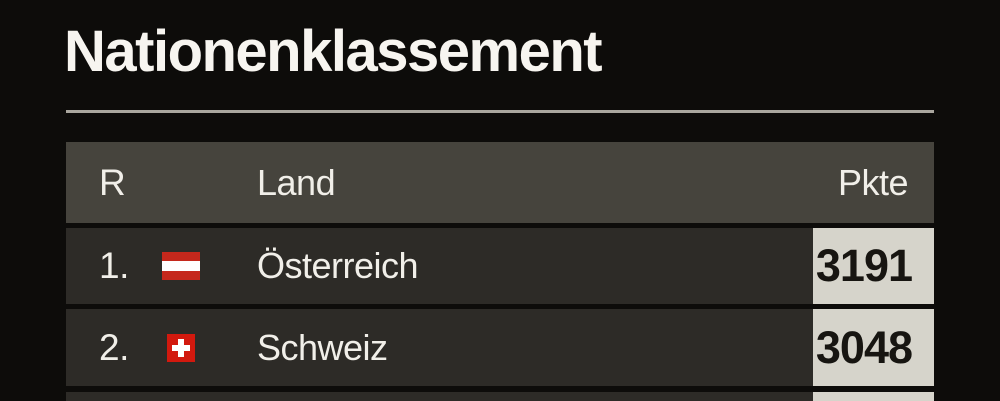  I want to click on title-underline, so click(500, 111).